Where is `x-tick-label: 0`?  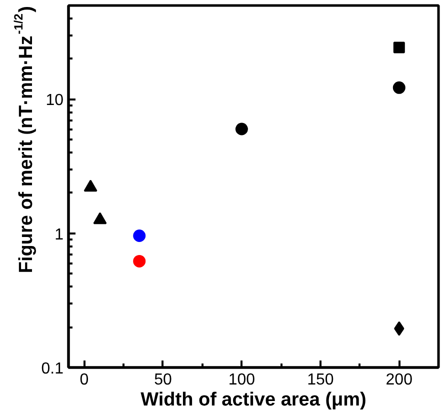 x-tick-label: 0 is located at coordinates (84, 380).